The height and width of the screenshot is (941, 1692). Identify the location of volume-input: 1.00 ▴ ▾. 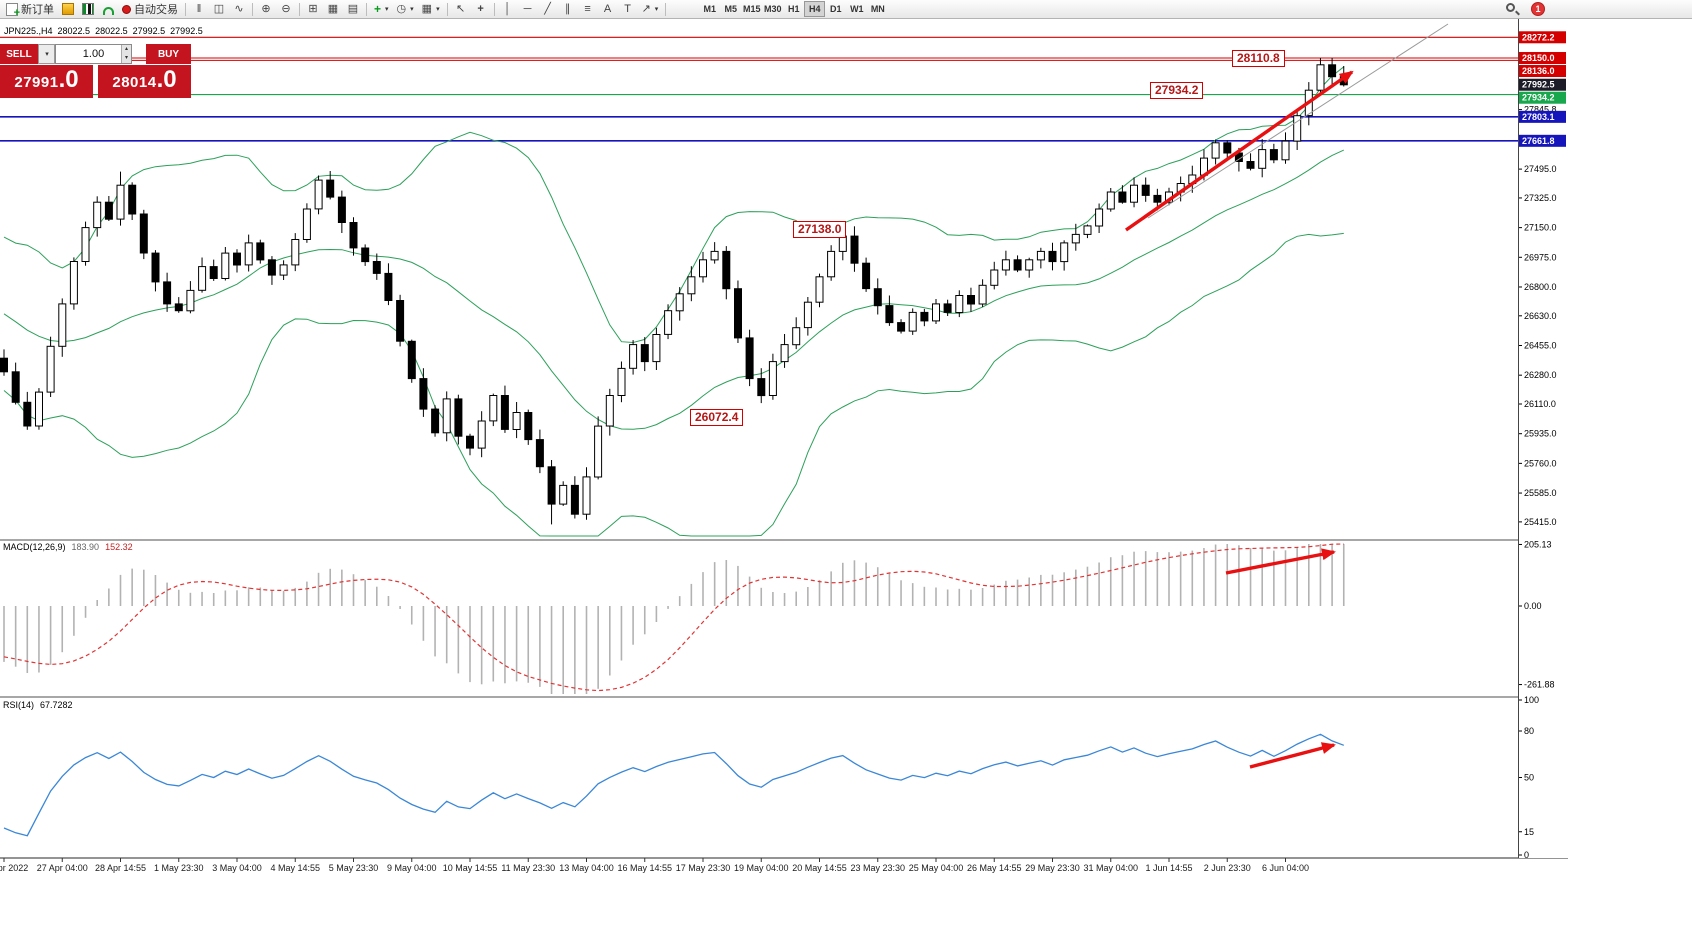
(93, 54).